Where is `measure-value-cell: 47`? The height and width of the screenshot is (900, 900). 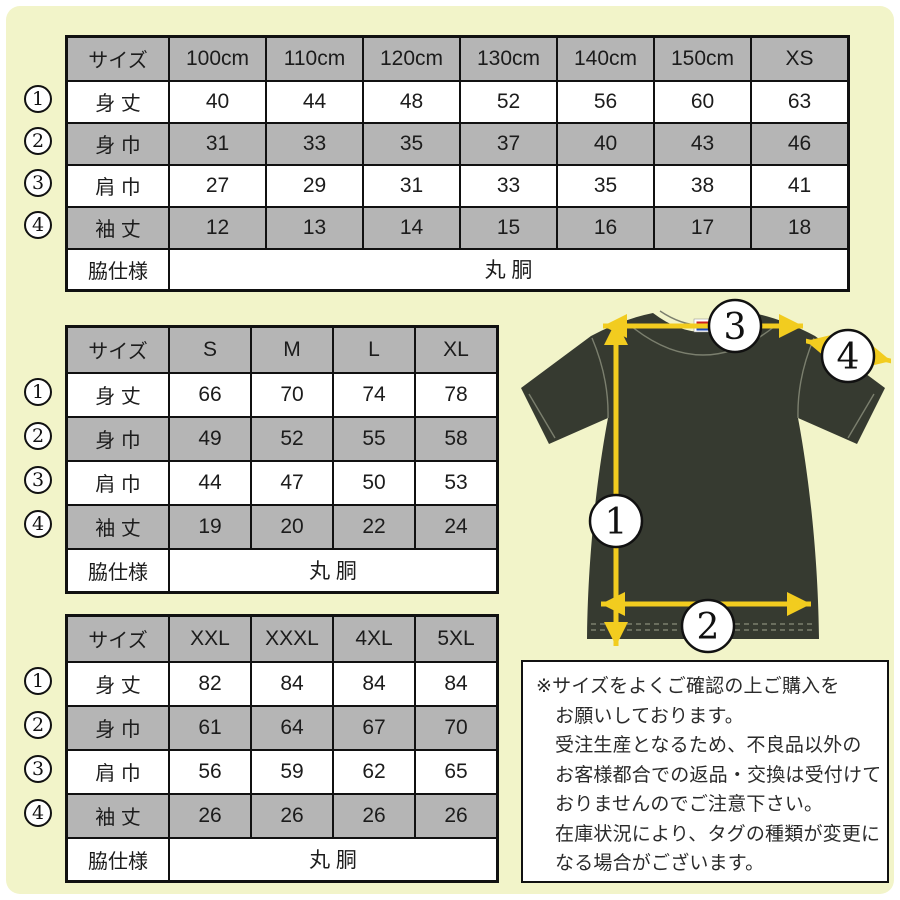
measure-value-cell: 47 is located at coordinates (292, 482).